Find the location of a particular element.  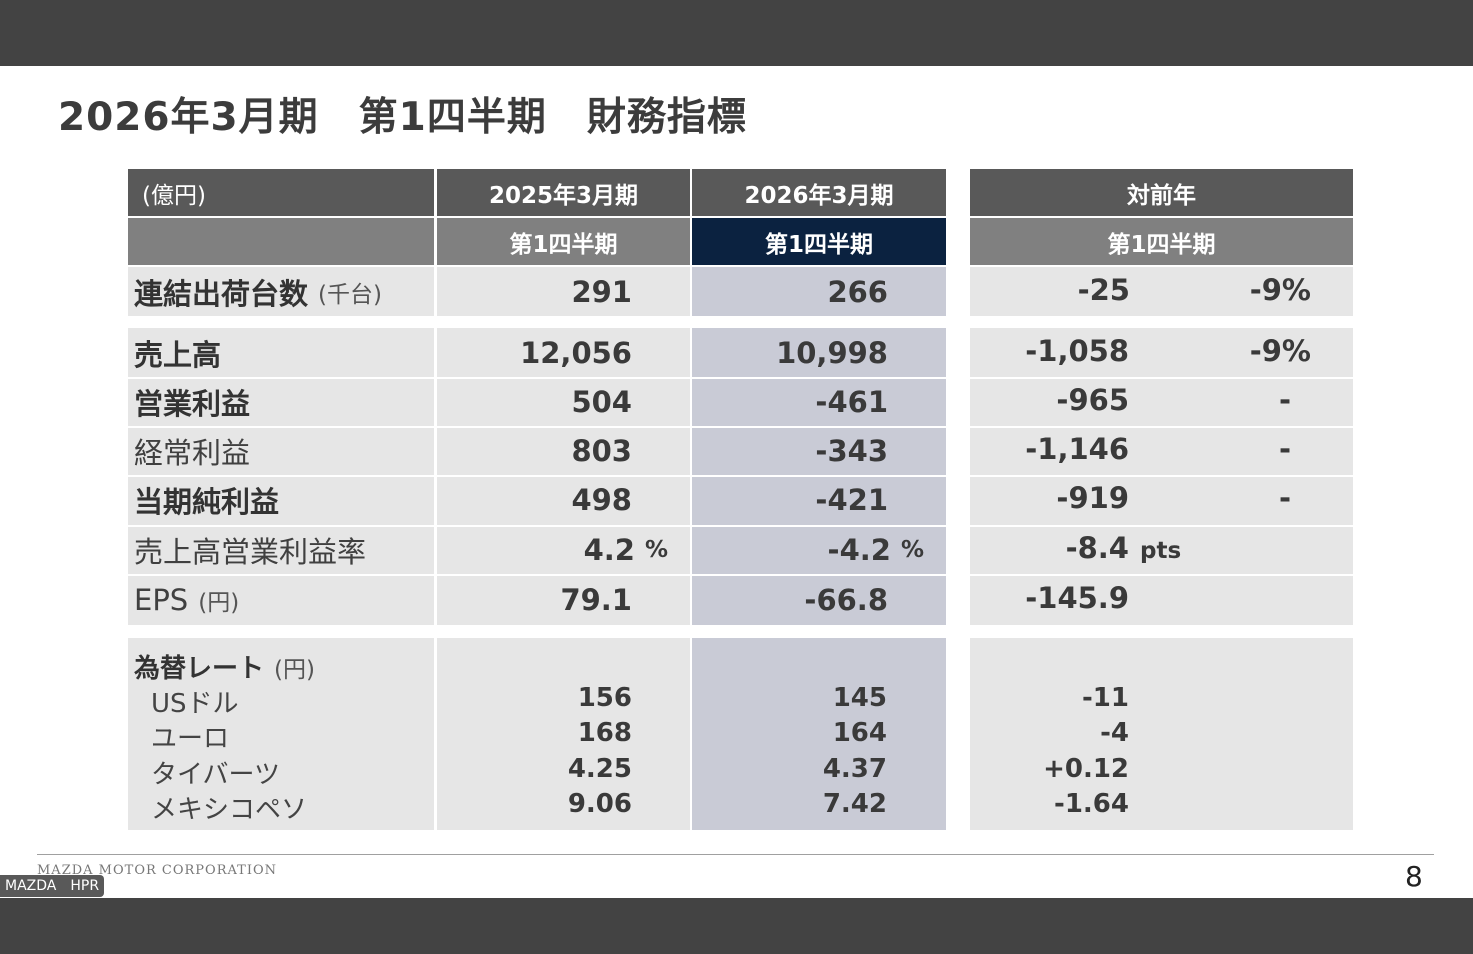

fx-yoy-value: -11 is located at coordinates (1105, 698).